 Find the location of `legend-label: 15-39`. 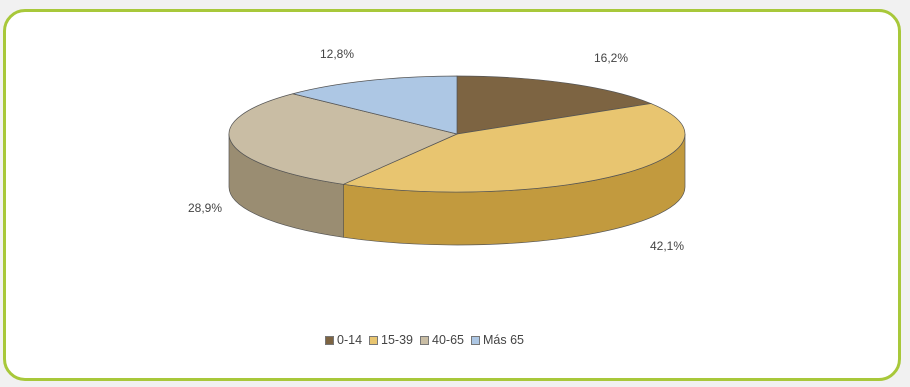

legend-label: 15-39 is located at coordinates (397, 340).